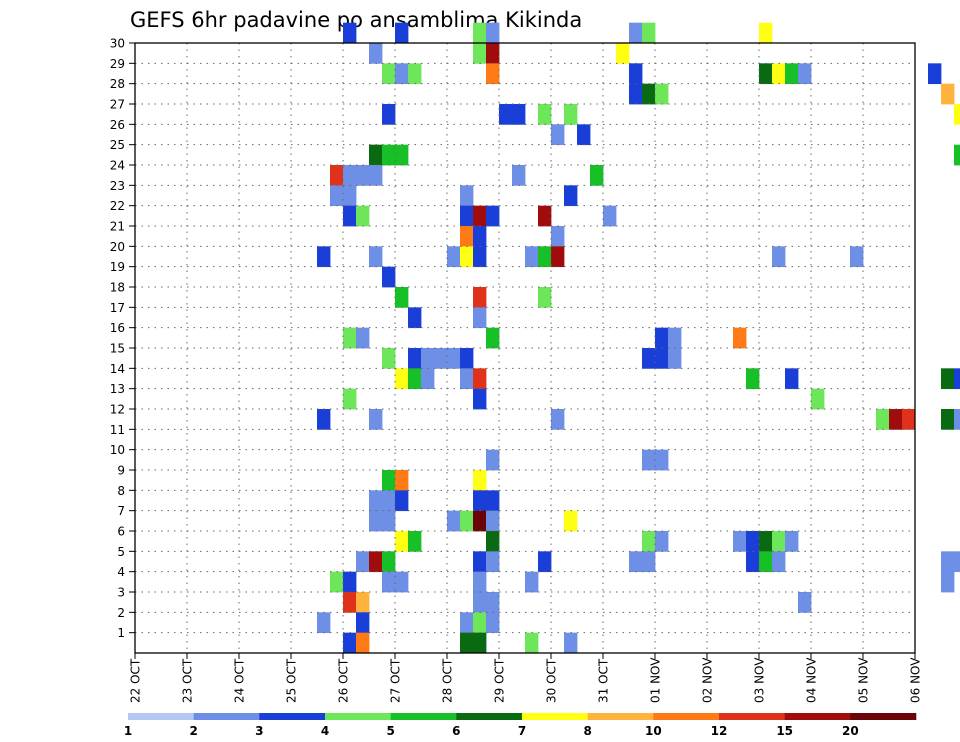 The image size is (960, 742). Describe the element at coordinates (193, 731) in the screenshot. I see `colorbar-label: 2` at that location.